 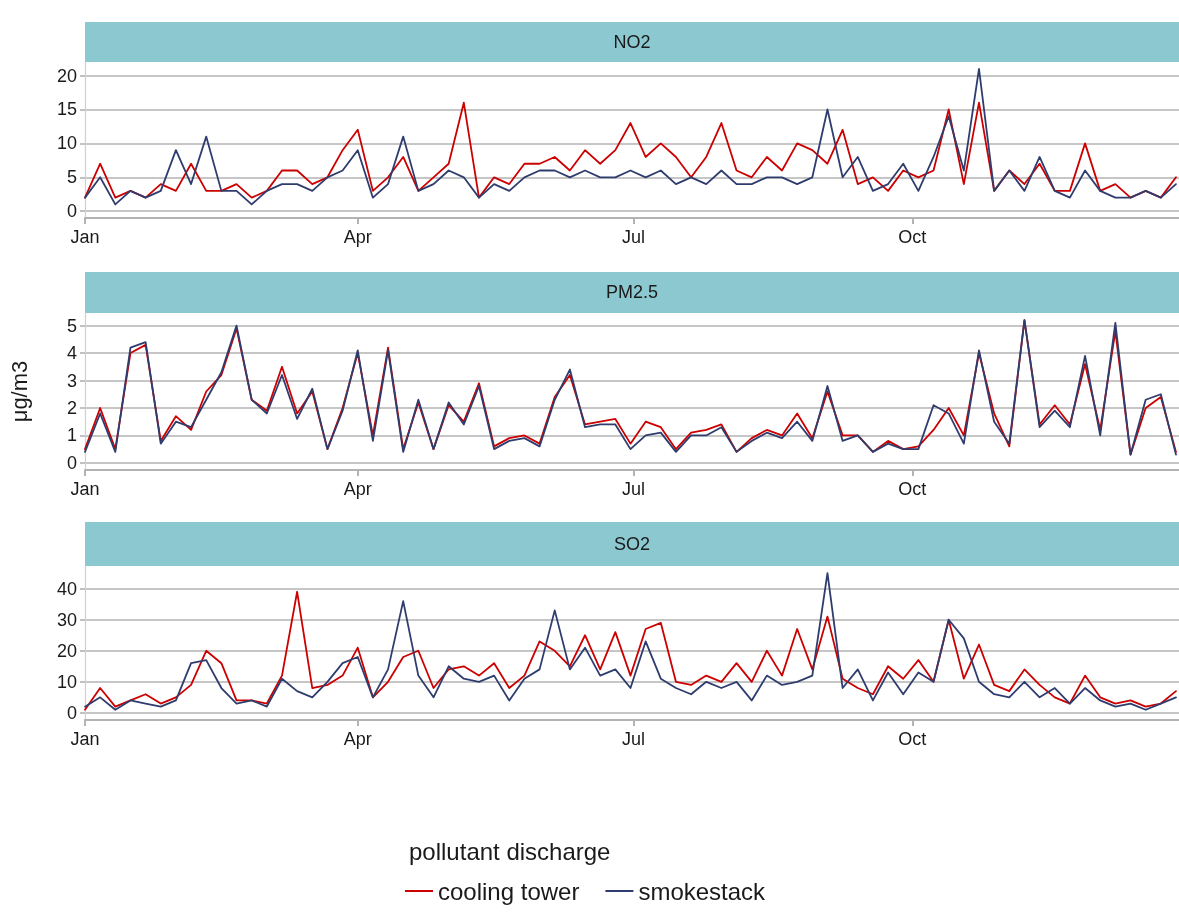 I want to click on y-tick-label: 4, so click(x=71, y=353).